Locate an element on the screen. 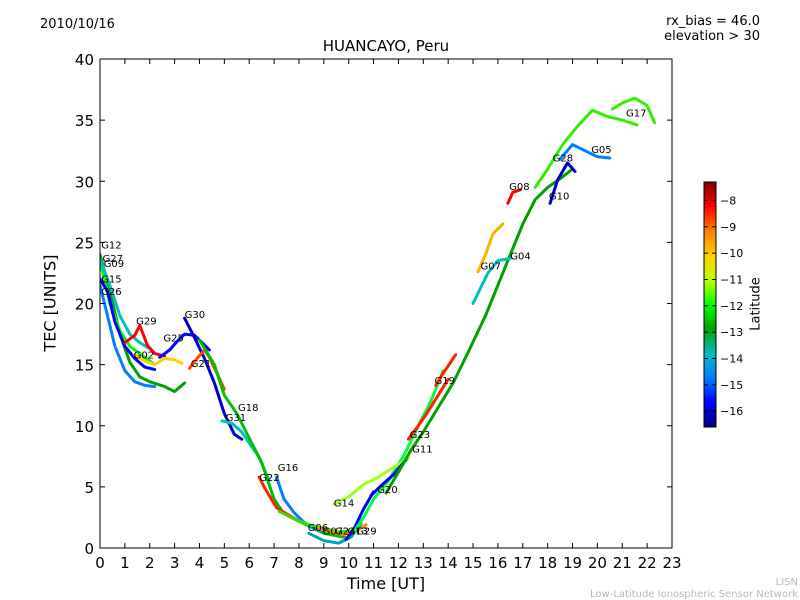 This screenshot has height=600, width=800. series-line-g14 is located at coordinates (371, 481).